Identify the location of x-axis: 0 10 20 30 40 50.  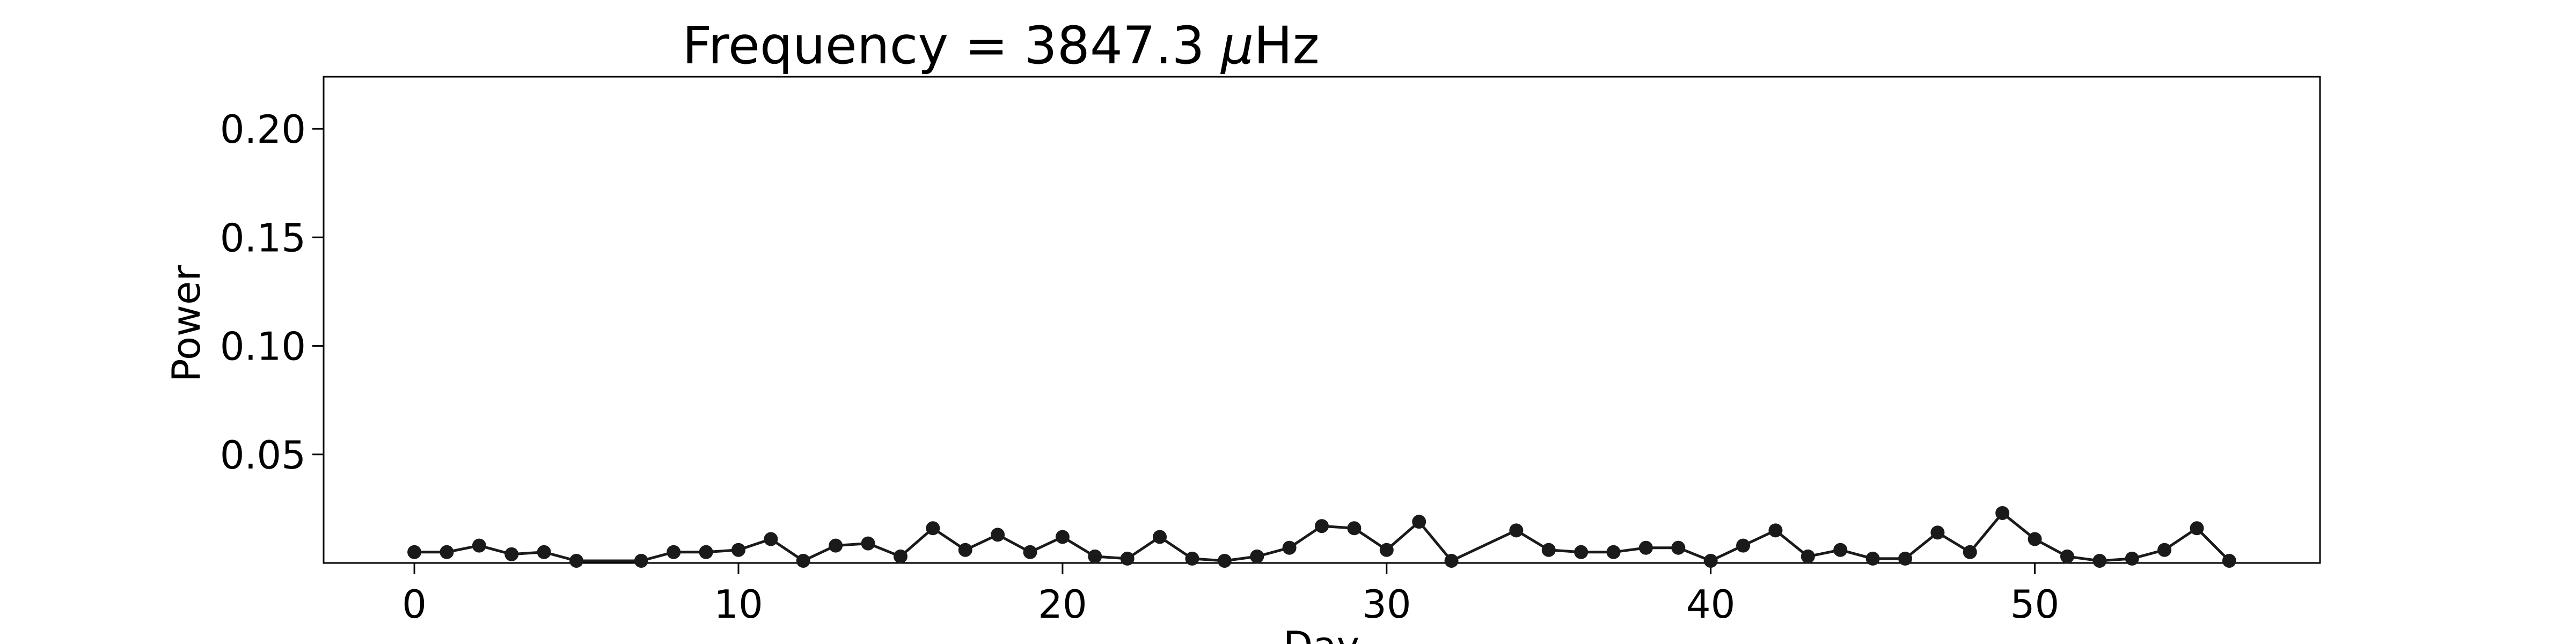
(1230, 595).